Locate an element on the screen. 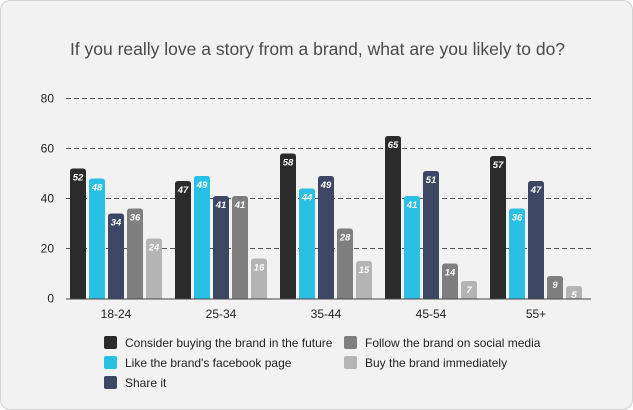 The height and width of the screenshot is (410, 633). legend-label: Follow the brand on social media is located at coordinates (453, 342).